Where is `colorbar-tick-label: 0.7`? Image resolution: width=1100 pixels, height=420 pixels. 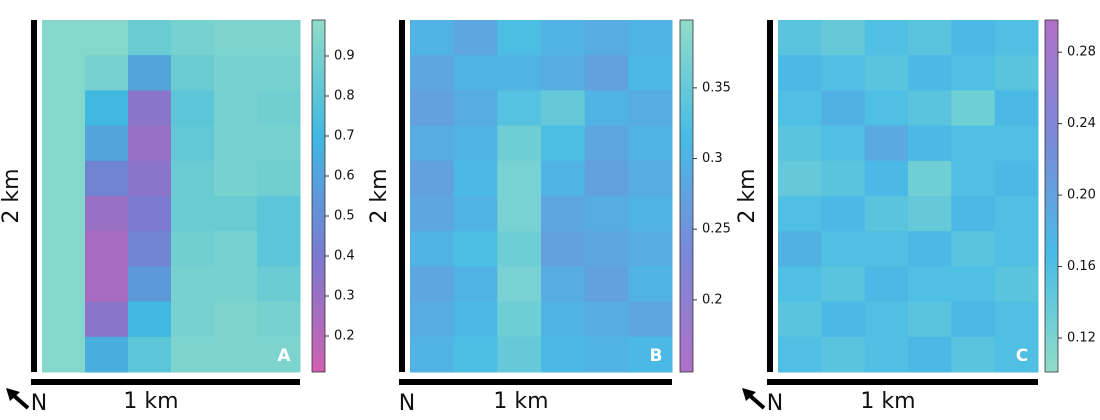
colorbar-tick-label: 0.7 is located at coordinates (344, 136).